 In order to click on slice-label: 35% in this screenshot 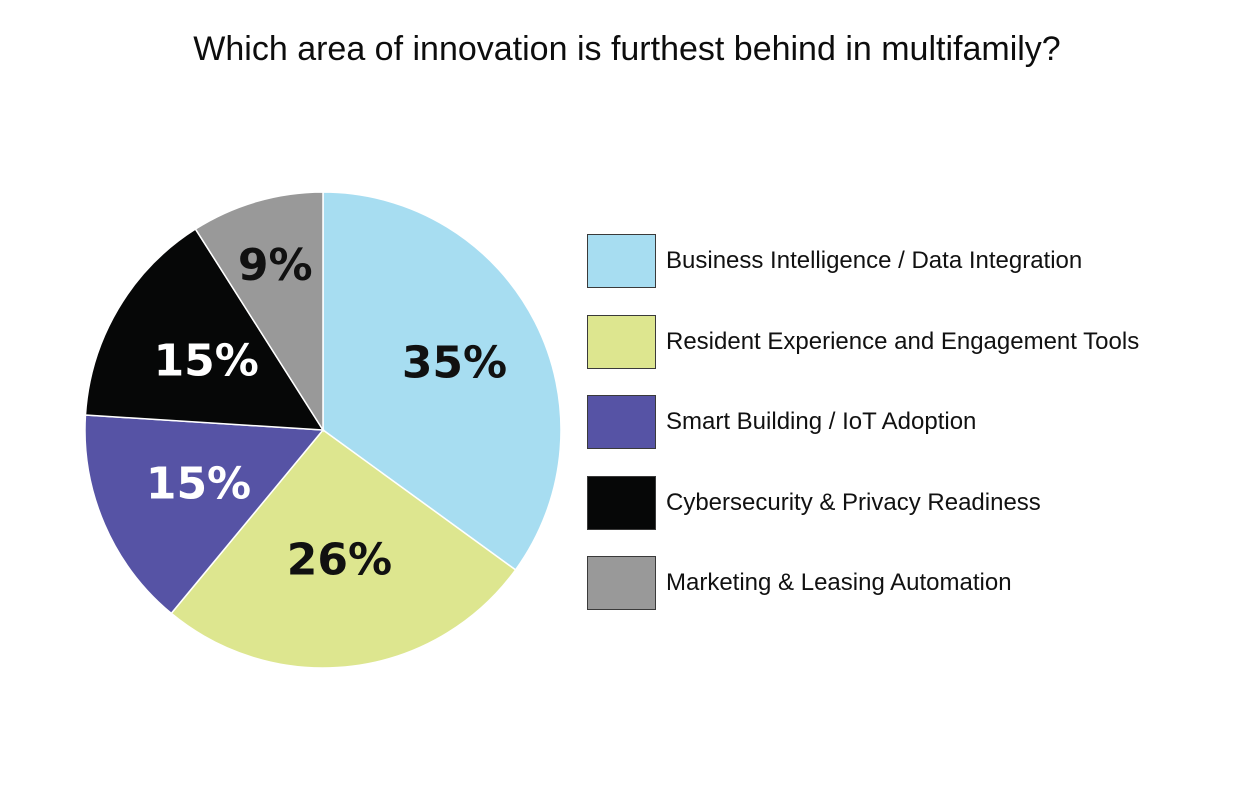, I will do `click(454, 363)`.